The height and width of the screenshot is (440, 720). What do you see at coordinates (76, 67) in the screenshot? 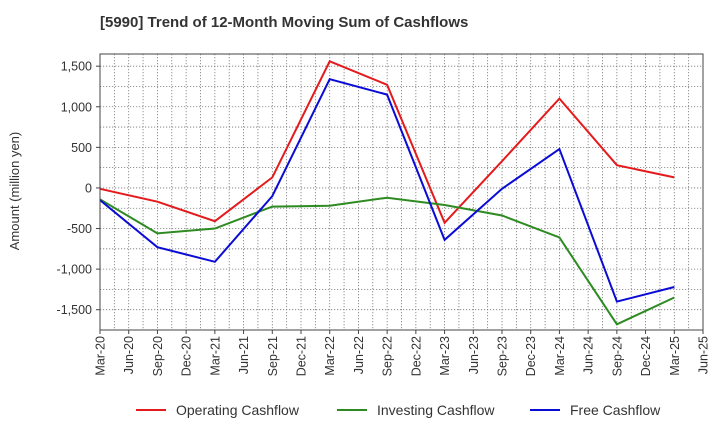
I see `y-tick-label: 1,500` at bounding box center [76, 67].